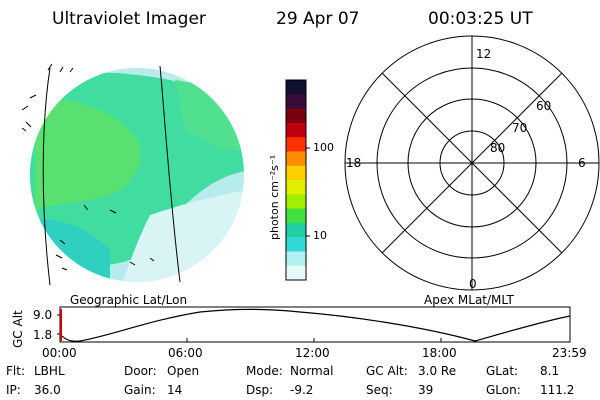 This screenshot has height=400, width=600. What do you see at coordinates (183, 371) in the screenshot?
I see `info-value: Open` at bounding box center [183, 371].